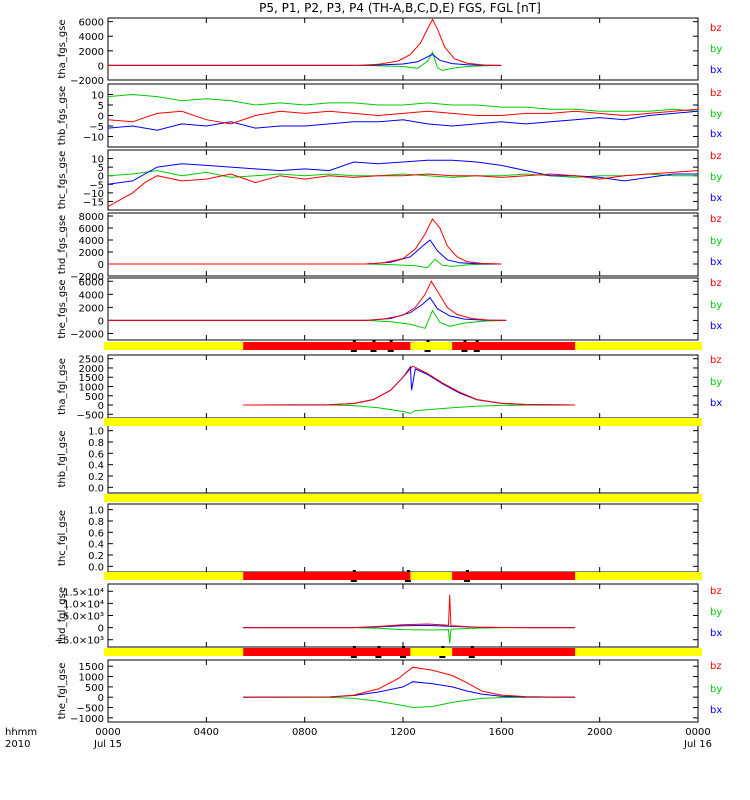  What do you see at coordinates (62, 386) in the screenshot?
I see `y-axis-label: tha_fgl_gse` at bounding box center [62, 386].